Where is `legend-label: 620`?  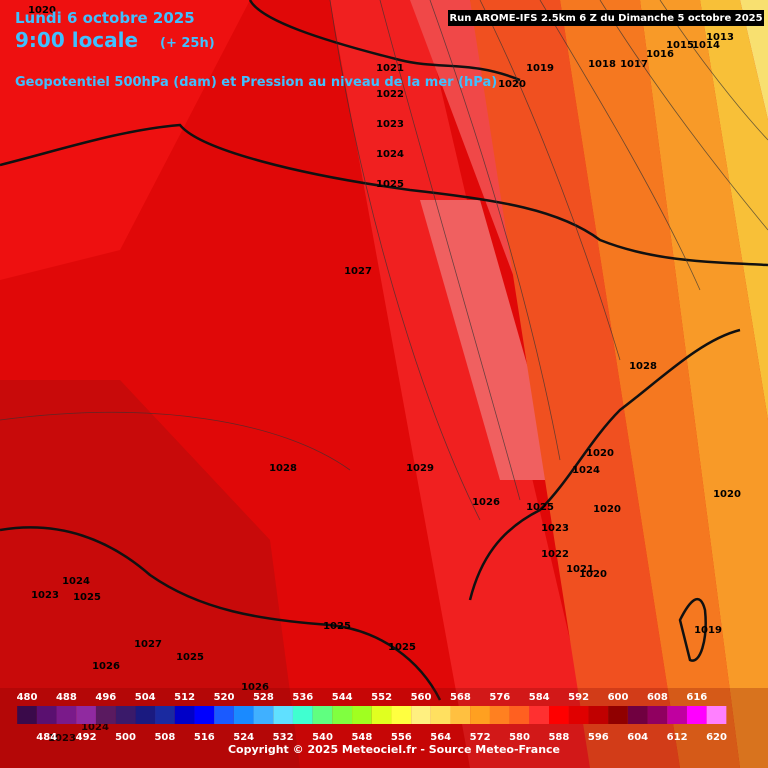 legend-label: 620 is located at coordinates (716, 737).